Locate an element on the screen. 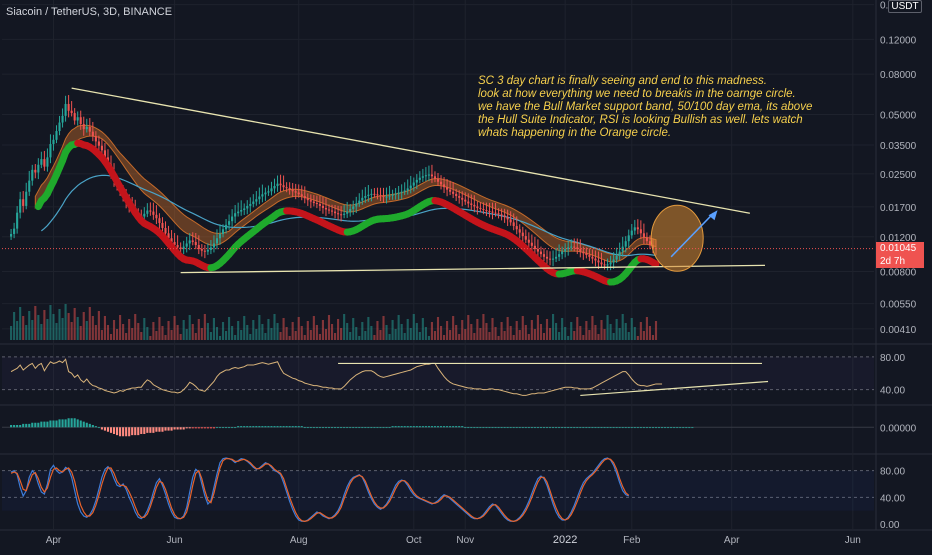 The image size is (932, 555). stoch-axis-tick: 80.00 is located at coordinates (892, 472).